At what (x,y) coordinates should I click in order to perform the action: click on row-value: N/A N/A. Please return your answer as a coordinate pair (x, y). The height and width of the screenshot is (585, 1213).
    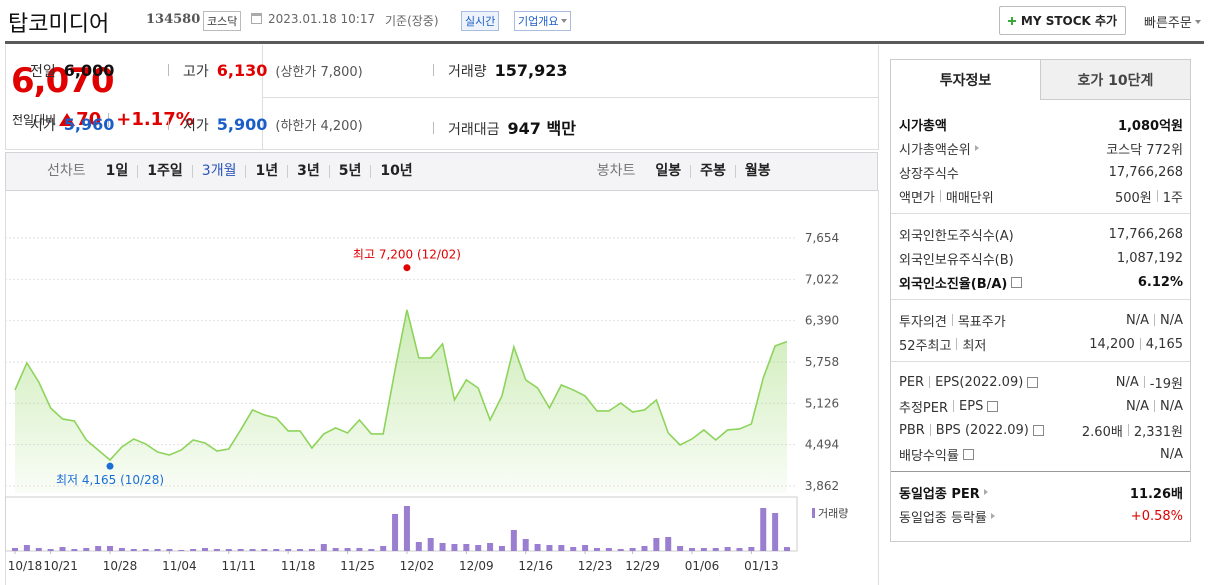
    Looking at the image, I should click on (1154, 320).